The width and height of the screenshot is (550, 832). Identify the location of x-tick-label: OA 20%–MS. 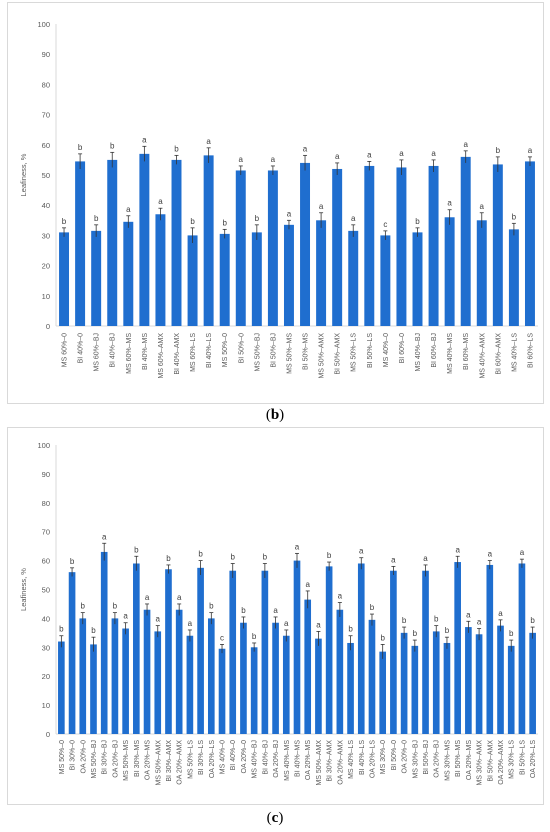
(469, 760).